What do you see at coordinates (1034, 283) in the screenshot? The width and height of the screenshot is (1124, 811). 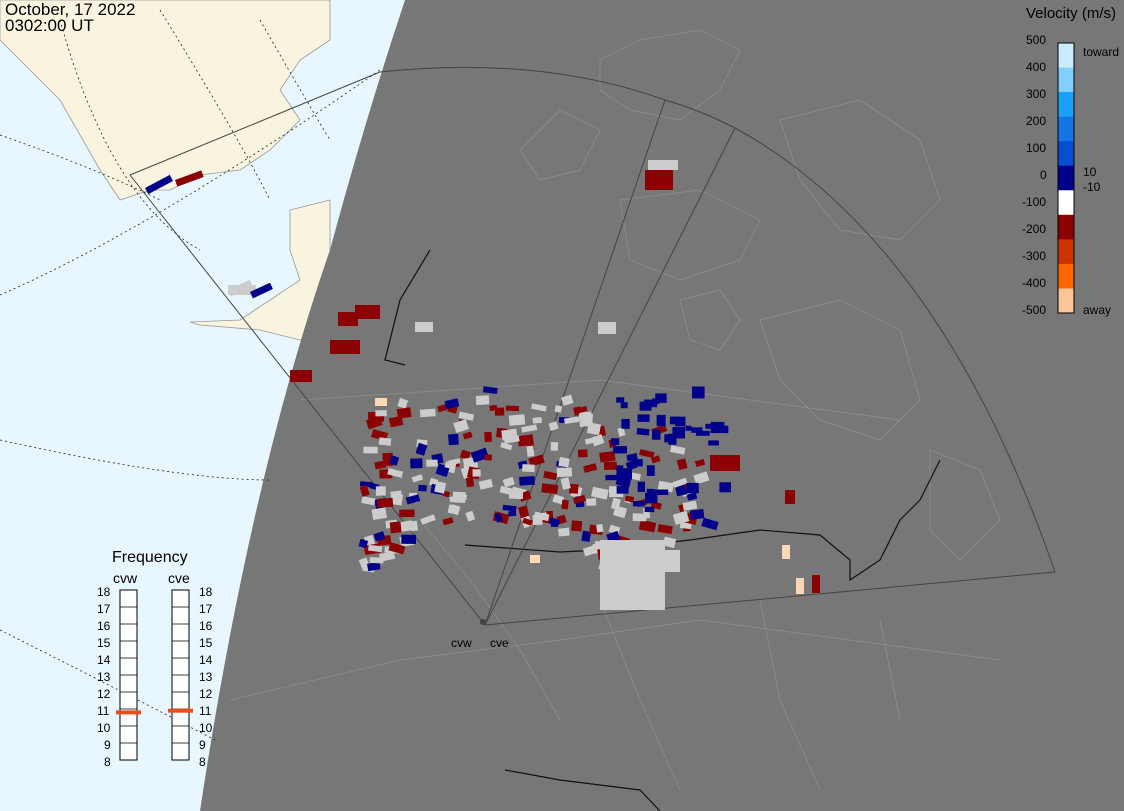 I see `velocity-tick-label: -400` at bounding box center [1034, 283].